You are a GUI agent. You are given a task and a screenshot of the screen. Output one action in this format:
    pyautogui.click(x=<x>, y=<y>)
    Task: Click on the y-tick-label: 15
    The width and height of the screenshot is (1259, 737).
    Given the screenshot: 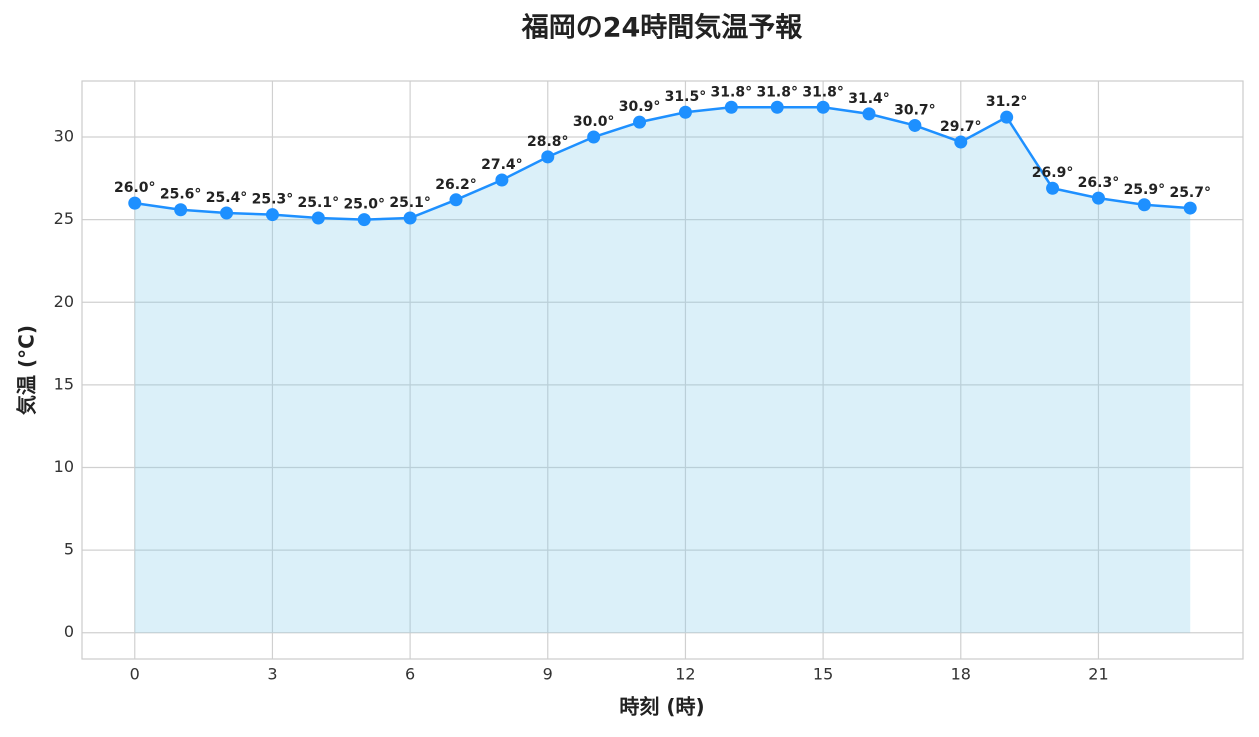 What is the action you would take?
    pyautogui.click(x=64, y=383)
    